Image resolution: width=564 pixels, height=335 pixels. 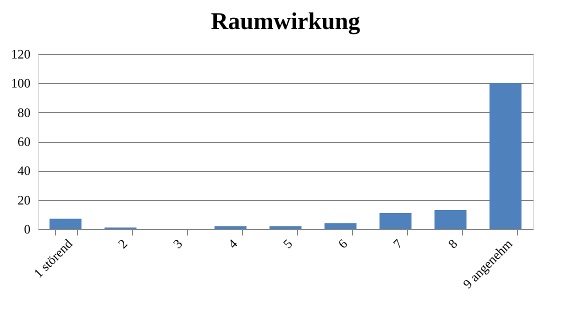 I want to click on x-tick-label: 6, so click(x=342, y=244).